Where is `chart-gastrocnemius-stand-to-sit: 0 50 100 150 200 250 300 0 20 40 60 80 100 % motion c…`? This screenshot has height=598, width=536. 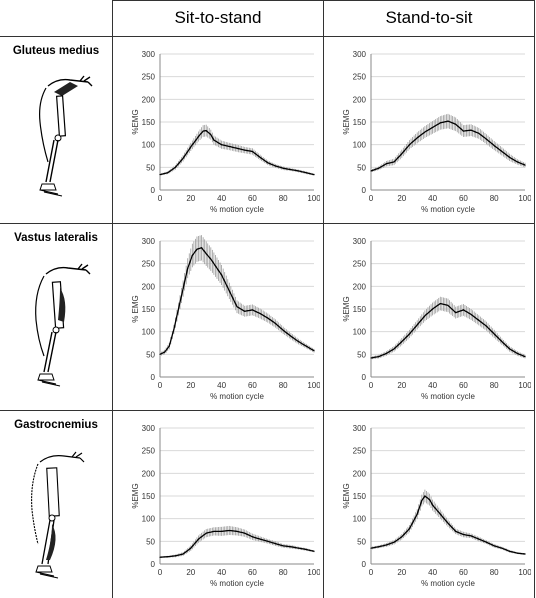
chart-gastrocnemius-stand-to-sit: 0 50 100 150 200 250 300 0 20 40 60 80 100 % motion c… is located at coordinates (436, 506).